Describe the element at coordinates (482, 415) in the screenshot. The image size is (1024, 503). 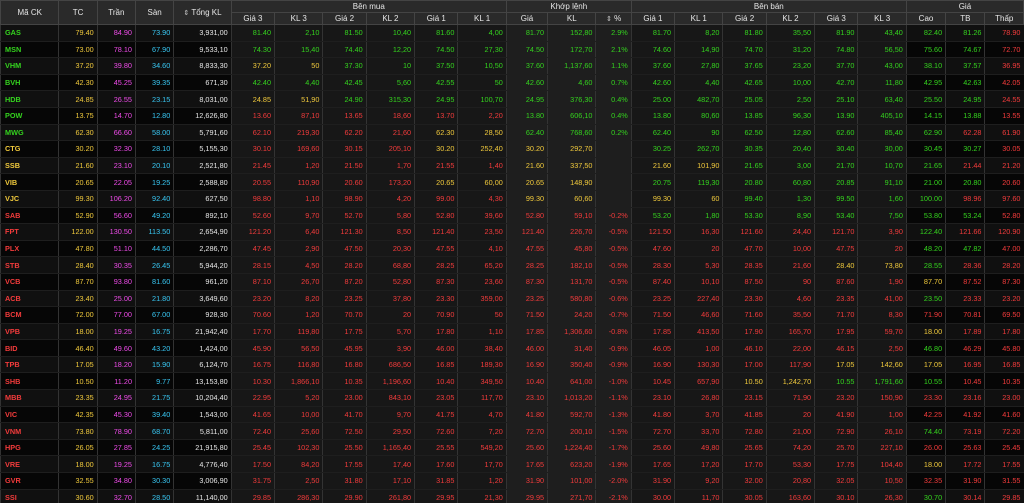
I see `bid-volume-cell: 4,70` at that location.